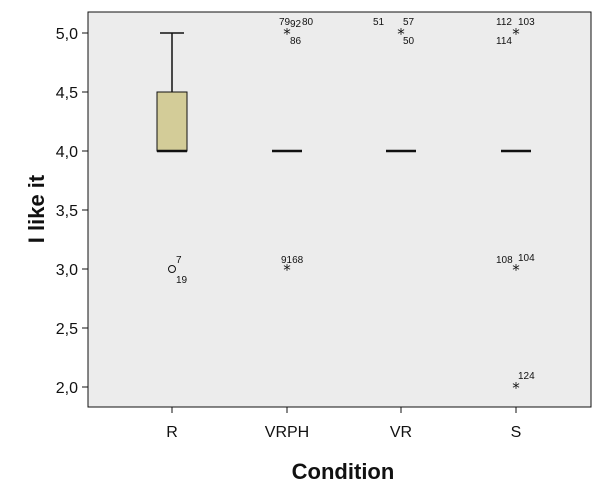 The image size is (596, 483). I want to click on y-tick-label: 4,5, so click(67, 93).